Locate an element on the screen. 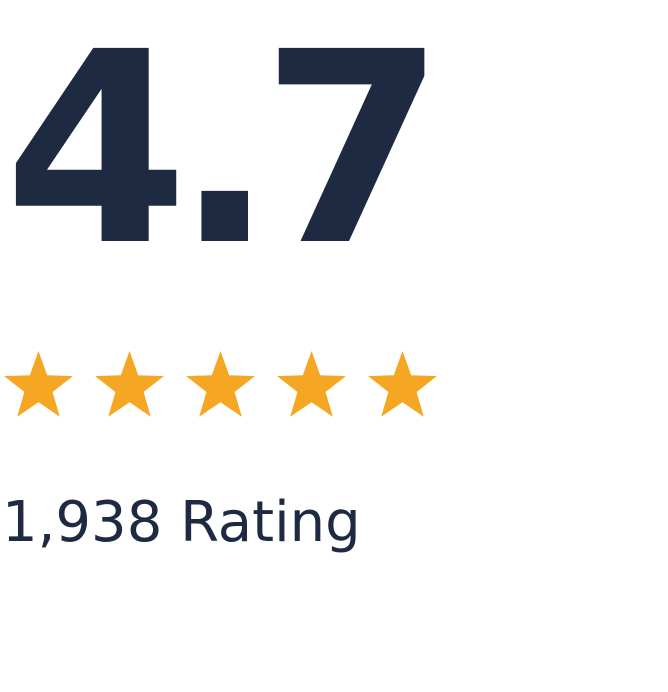  star-rating is located at coordinates (220, 384).